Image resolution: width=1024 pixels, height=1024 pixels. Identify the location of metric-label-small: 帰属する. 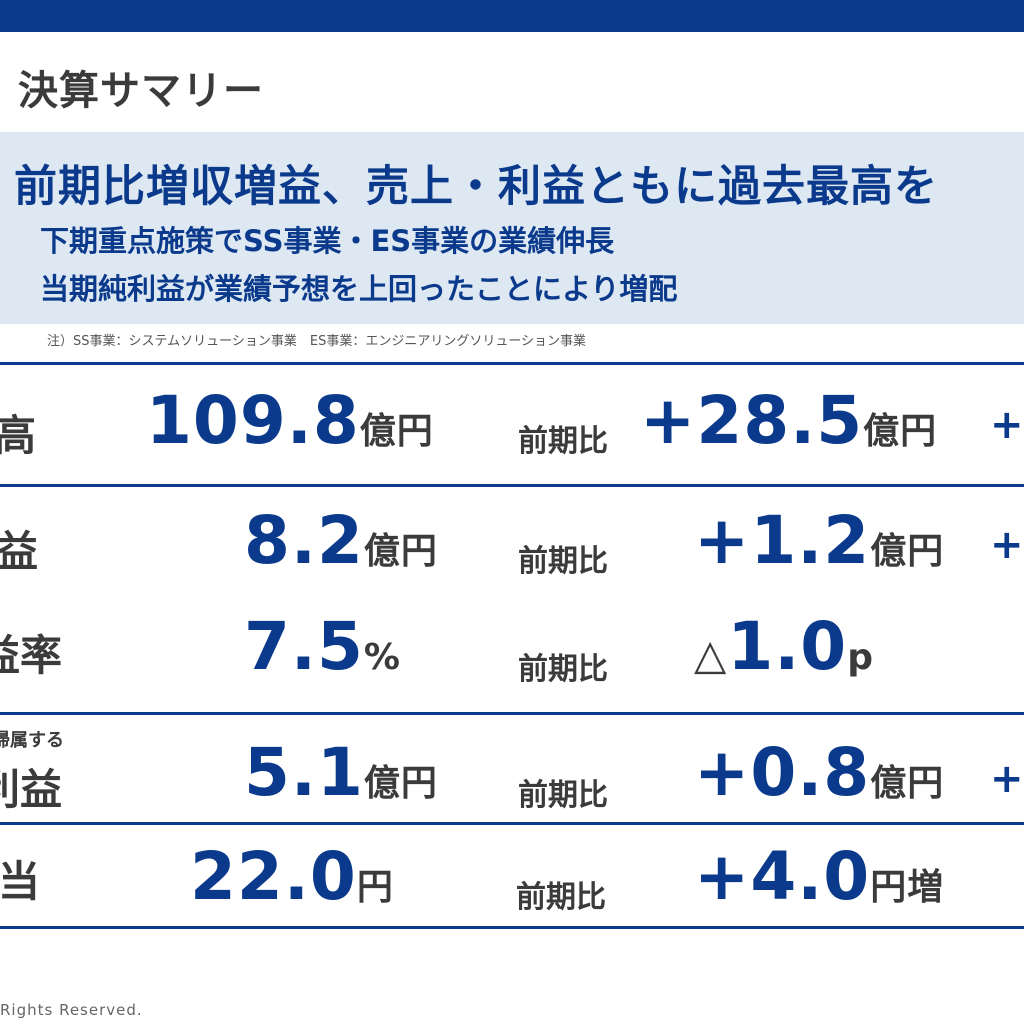
(32, 740).